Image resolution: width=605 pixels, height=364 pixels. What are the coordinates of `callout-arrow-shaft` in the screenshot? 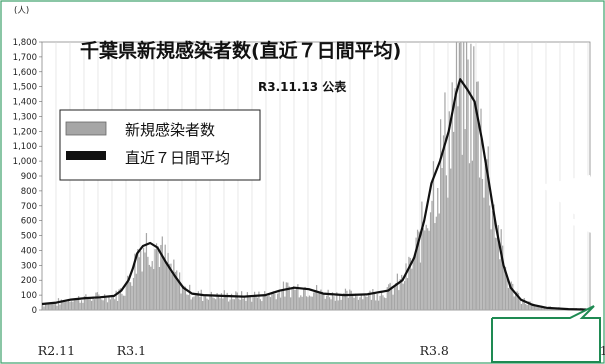 It's located at (570, 204).